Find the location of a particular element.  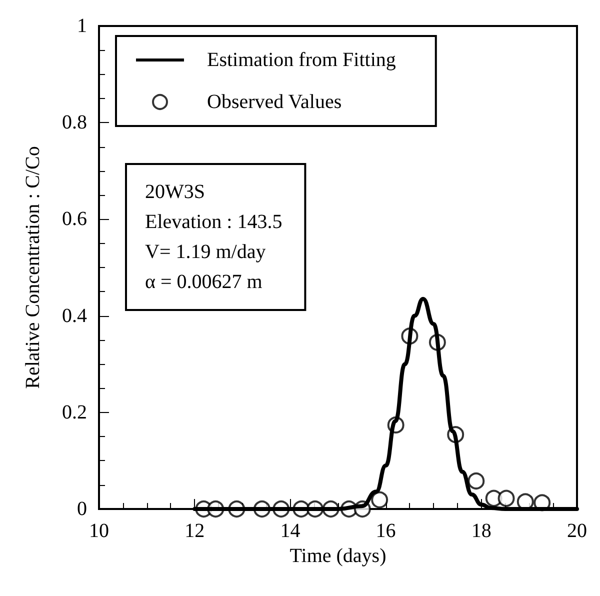

legend-label: Observed Values is located at coordinates (274, 102).